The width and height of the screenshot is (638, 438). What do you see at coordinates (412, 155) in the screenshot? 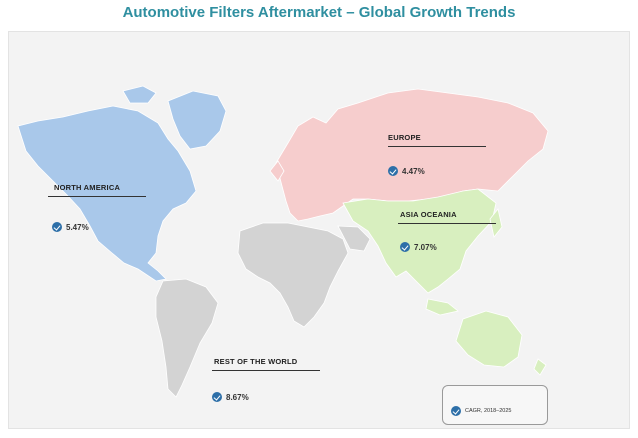
I see `europe-landmass` at bounding box center [412, 155].